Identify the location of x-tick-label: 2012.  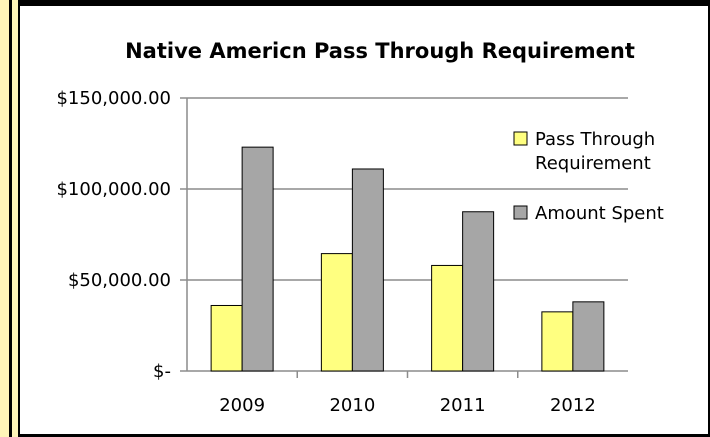
(573, 405).